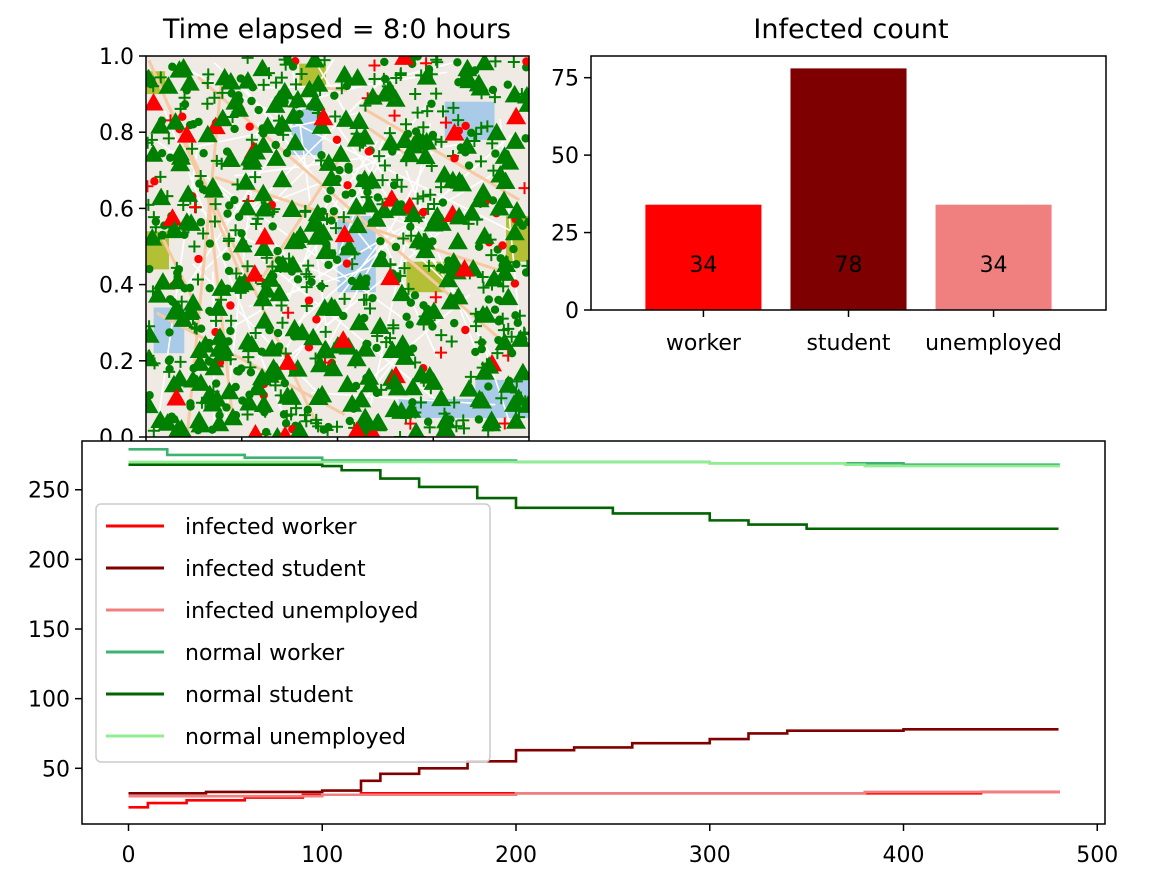 Image resolution: width=1150 pixels, height=874 pixels. What do you see at coordinates (301, 611) in the screenshot?
I see `legend-entry: infected unemployed` at bounding box center [301, 611].